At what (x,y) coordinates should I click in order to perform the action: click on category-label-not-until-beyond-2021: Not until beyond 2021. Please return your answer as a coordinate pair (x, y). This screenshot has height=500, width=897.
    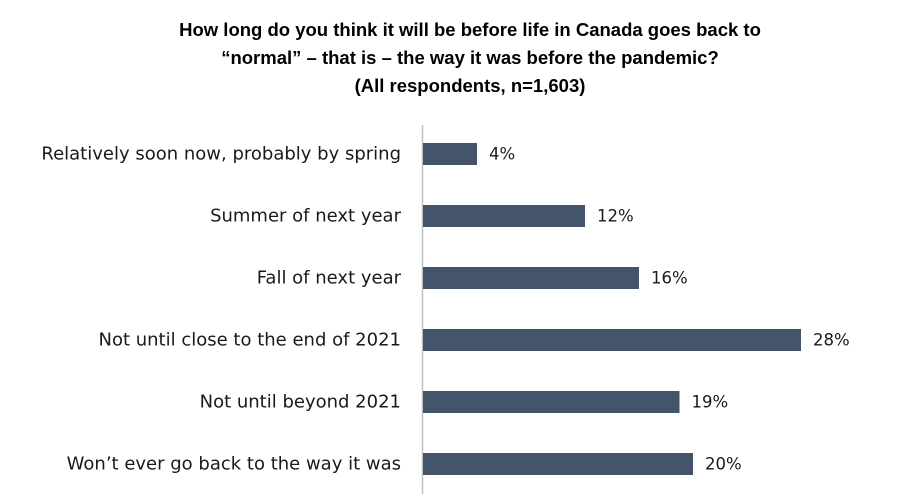
    Looking at the image, I should click on (300, 402).